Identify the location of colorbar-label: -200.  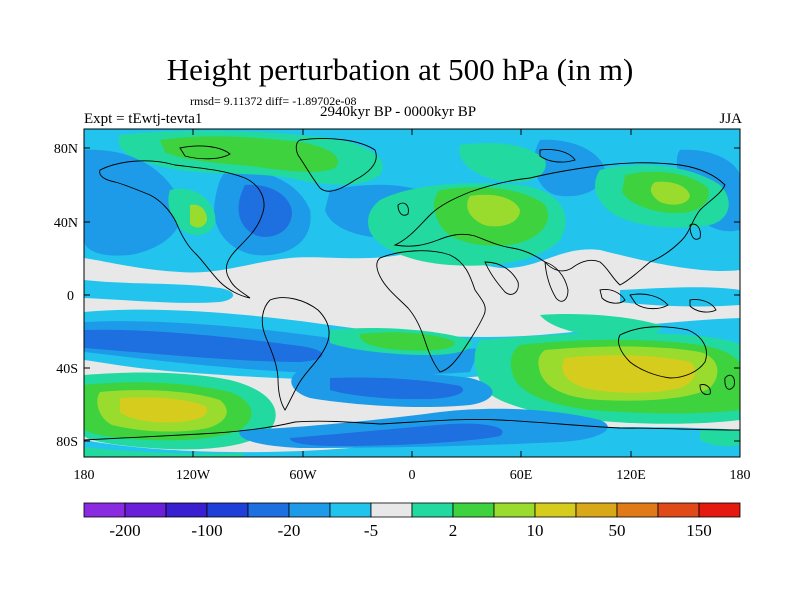
(124, 530).